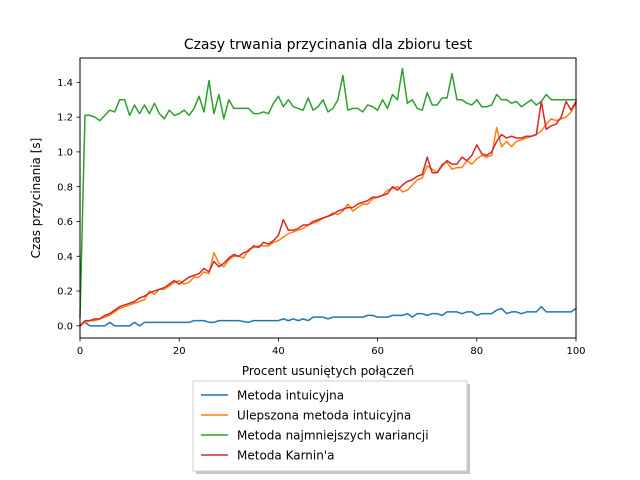  Describe the element at coordinates (286, 456) in the screenshot. I see `legend-label: Metoda Karnin'a` at that location.